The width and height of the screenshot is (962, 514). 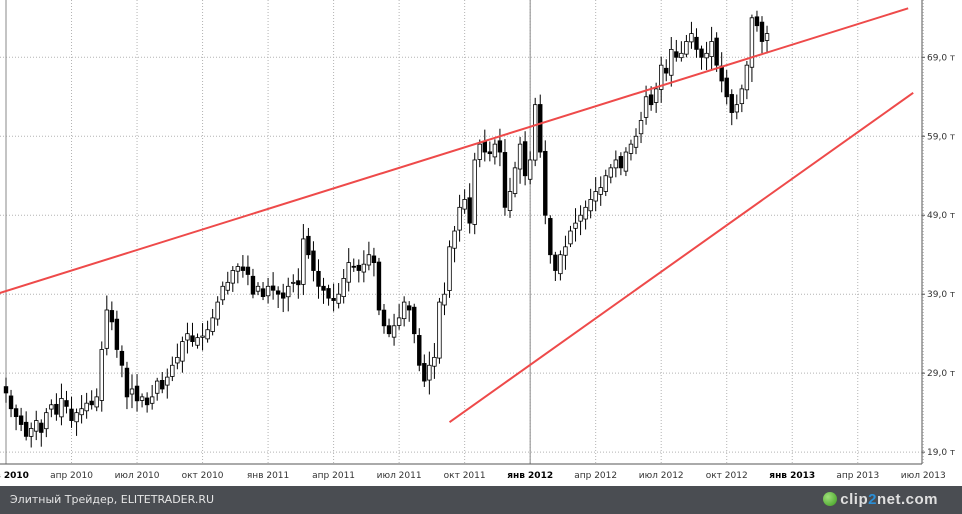 I want to click on x-tick-label: июл 2011, so click(x=399, y=476).